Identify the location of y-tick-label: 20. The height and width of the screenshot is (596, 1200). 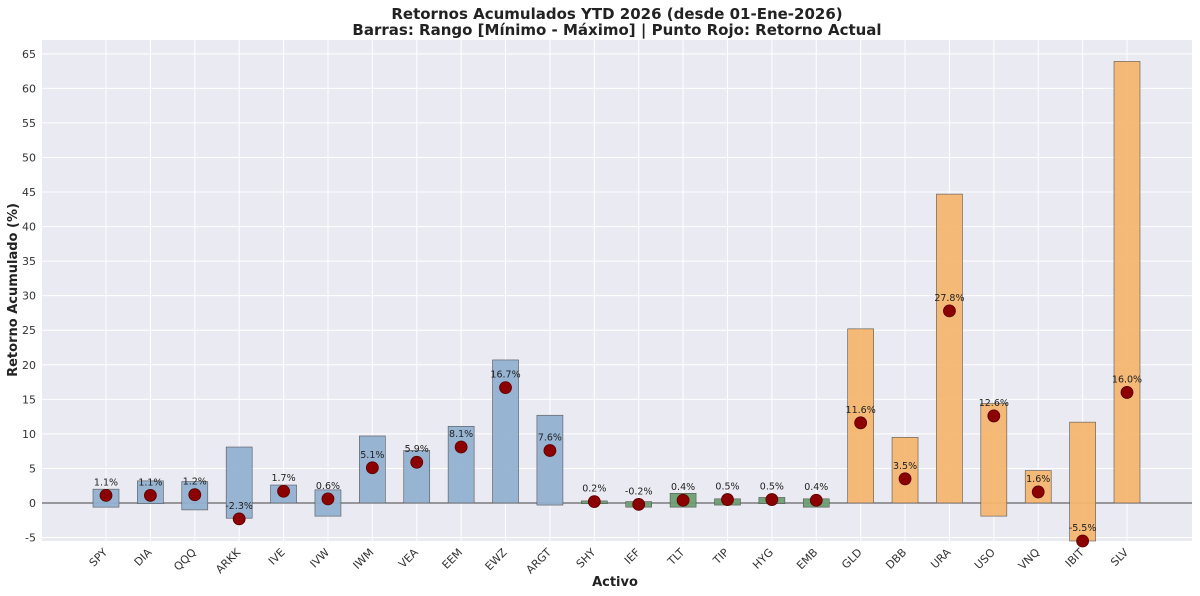
(29, 365).